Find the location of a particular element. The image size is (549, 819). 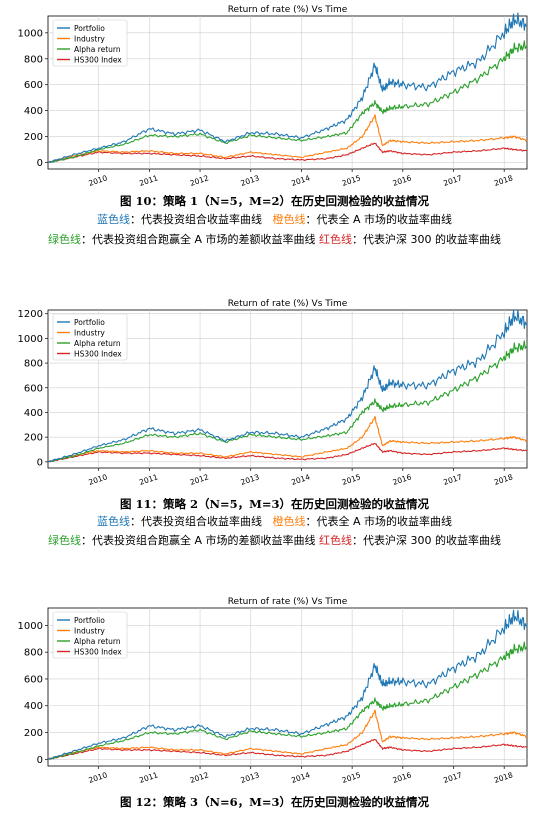

figure-caption: 图 12：策略 3（N=6，M=3）在历史回测检验的收益情况 is located at coordinates (274, 802).